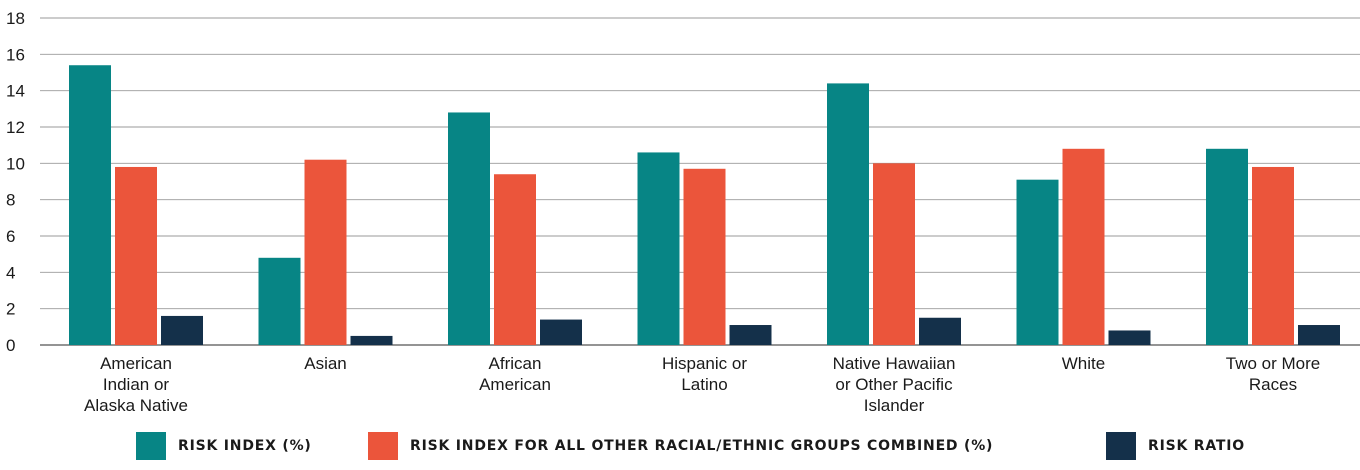 The image size is (1360, 470). Describe the element at coordinates (704, 374) in the screenshot. I see `category-label: Hispanic or Latino` at that location.